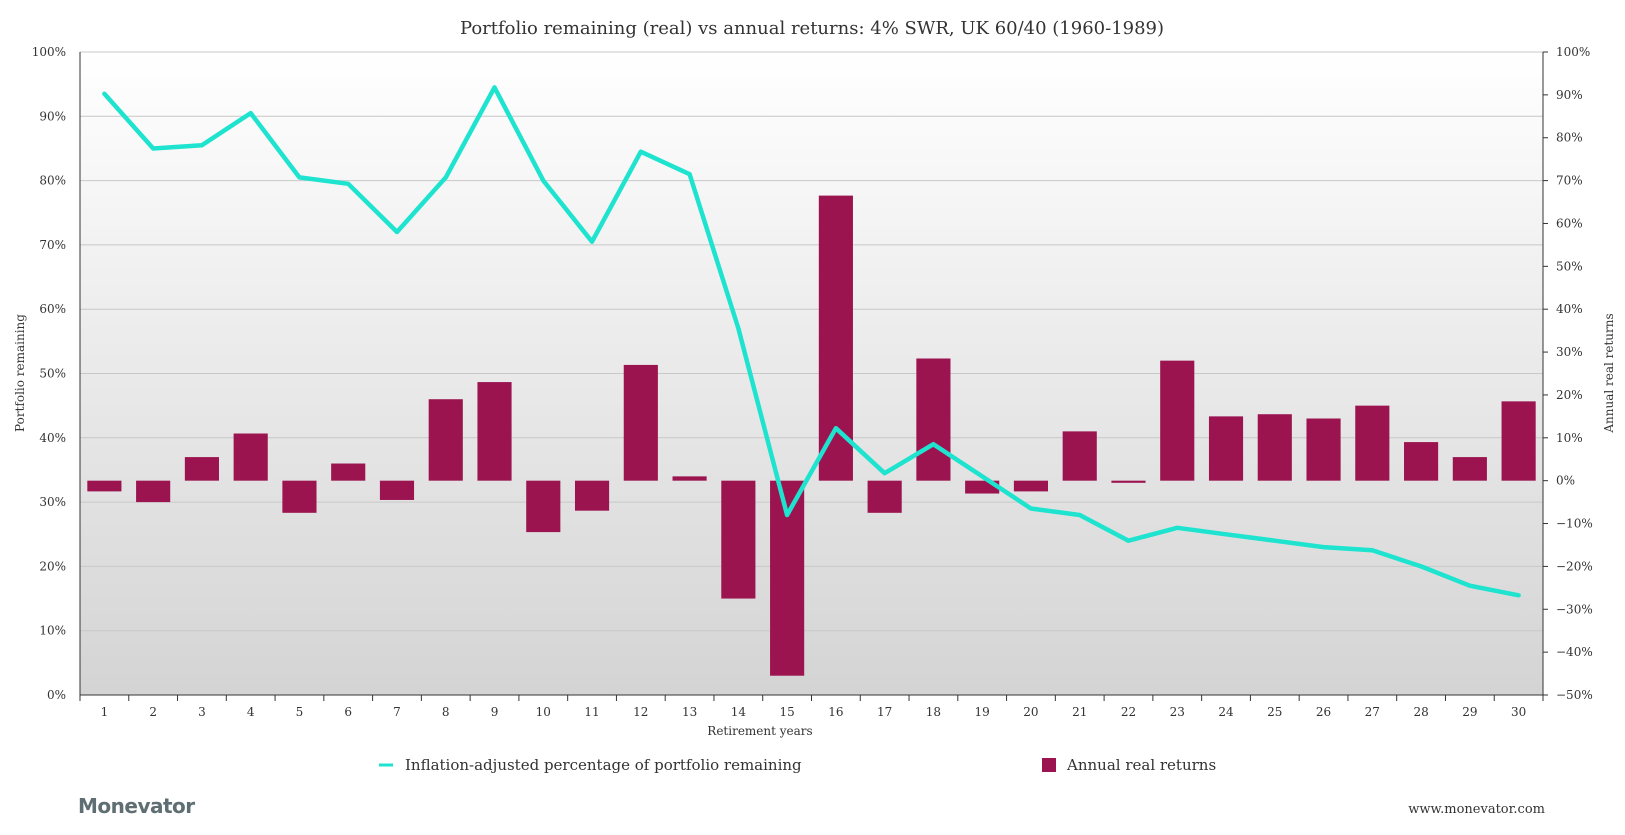 The image size is (1625, 835). Describe the element at coordinates (1569, 266) in the screenshot. I see `y-right-tick-label: 50%` at that location.